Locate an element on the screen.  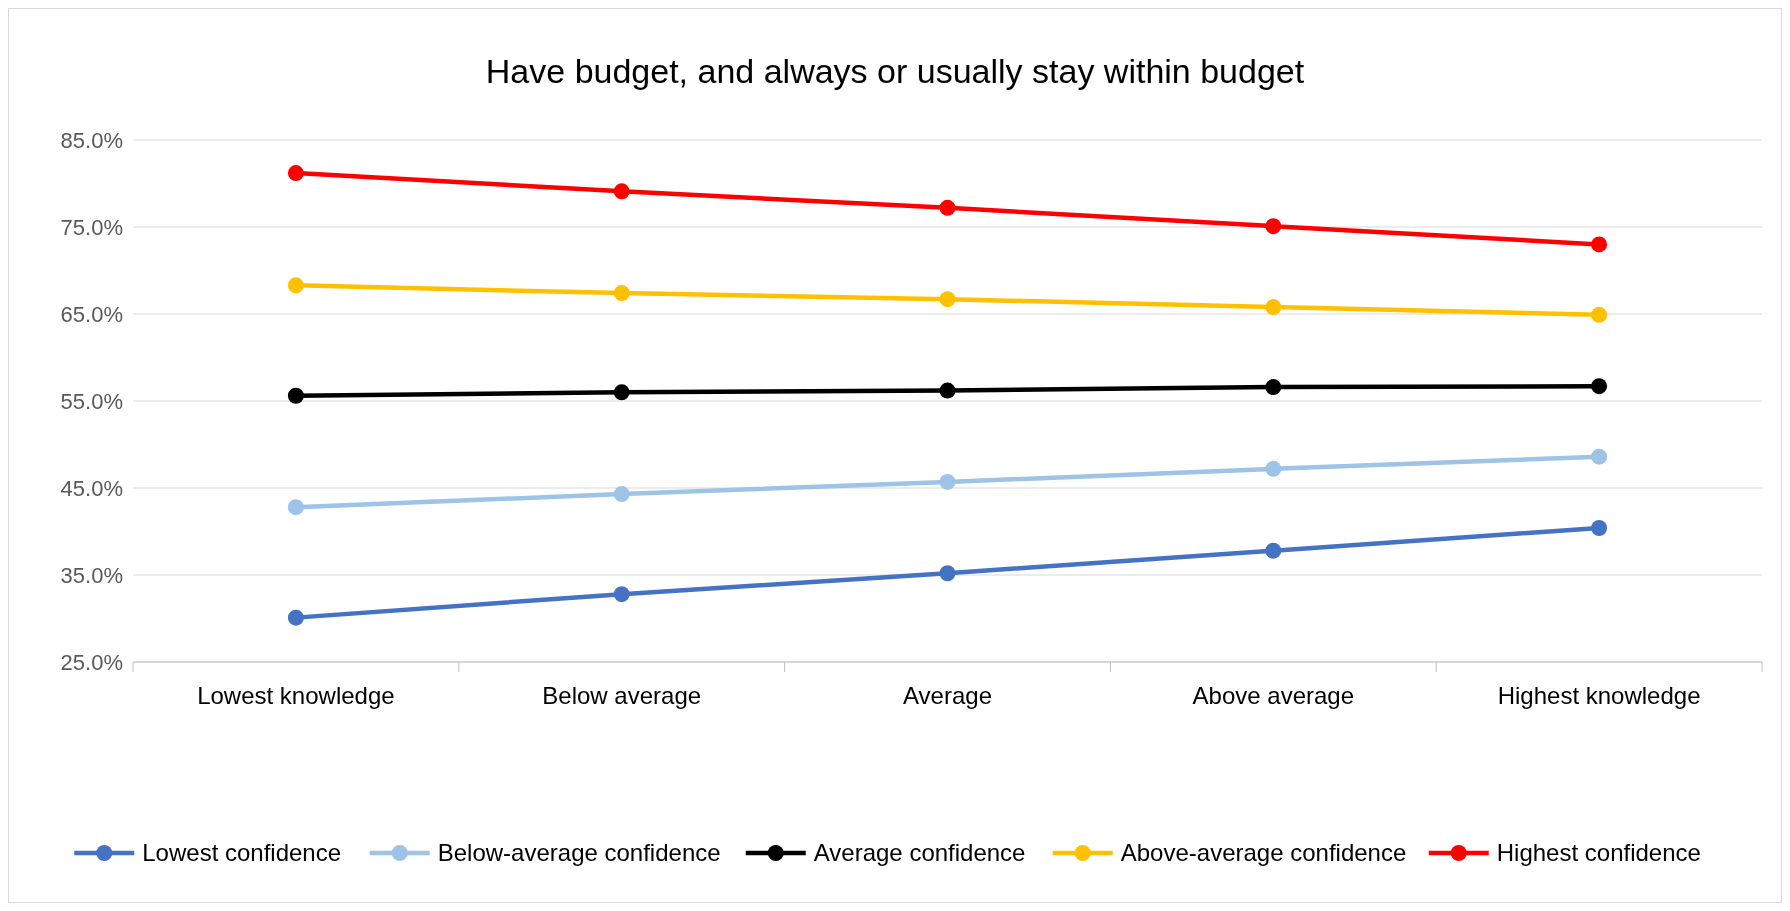
legend-label: Below-average confidence is located at coordinates (579, 853).